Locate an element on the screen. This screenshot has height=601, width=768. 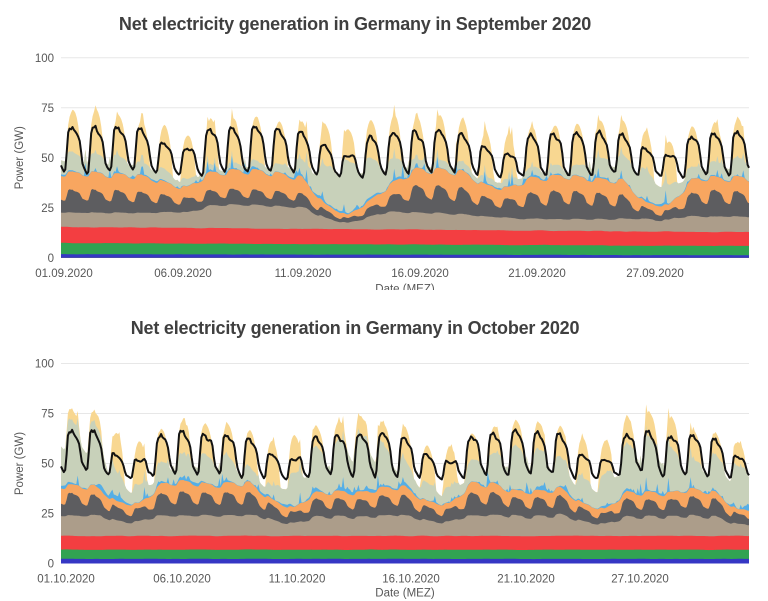
svg-text: 21.10.2020 is located at coordinates (526, 580).